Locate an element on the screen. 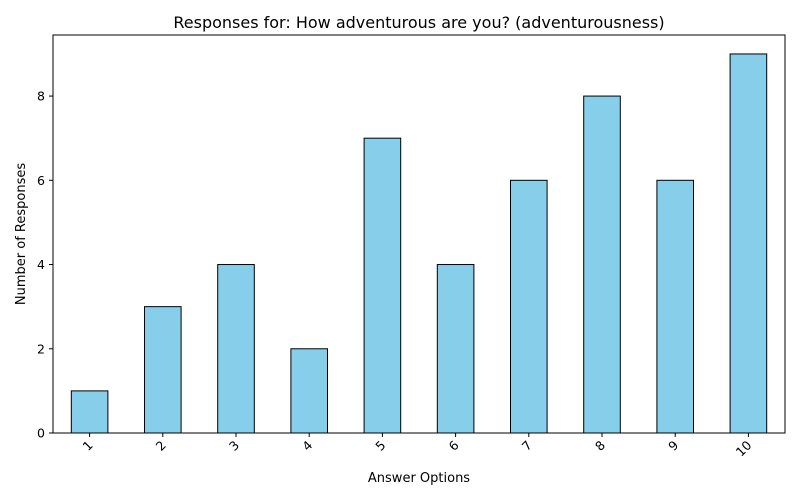 The image size is (800, 500). x-tick-label: 8 is located at coordinates (600, 445).